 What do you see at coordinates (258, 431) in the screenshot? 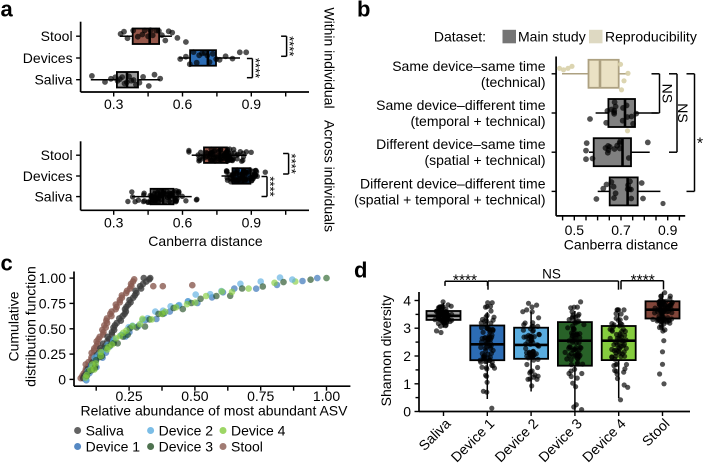
I see `svg-text: Device 4` at bounding box center [258, 431].